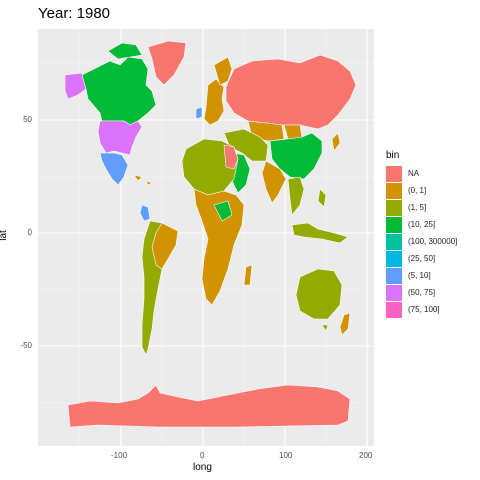 The image size is (480, 480). I want to click on legend-item: (100, 300000], so click(421, 241).